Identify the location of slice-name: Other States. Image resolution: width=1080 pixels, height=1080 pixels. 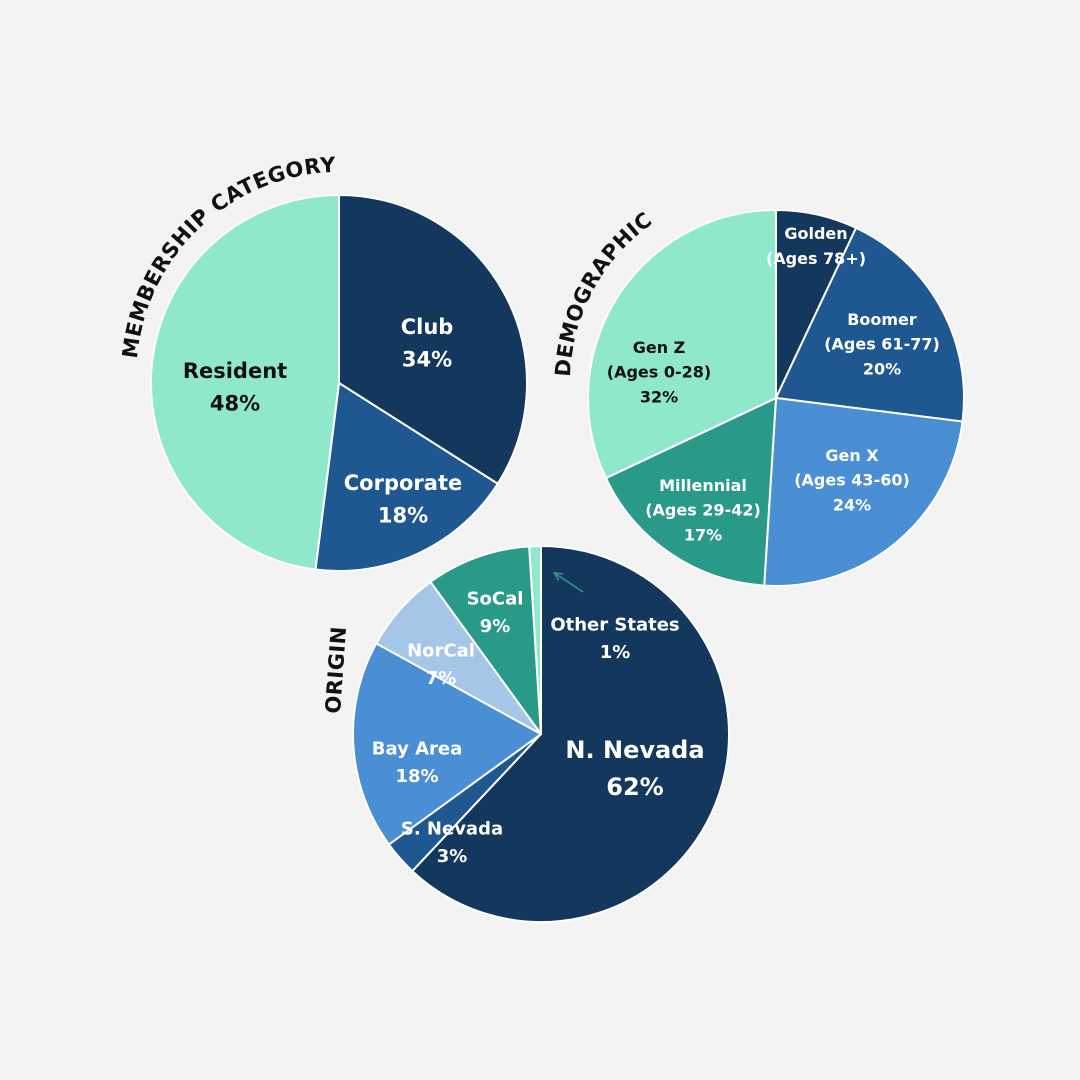
(614, 624).